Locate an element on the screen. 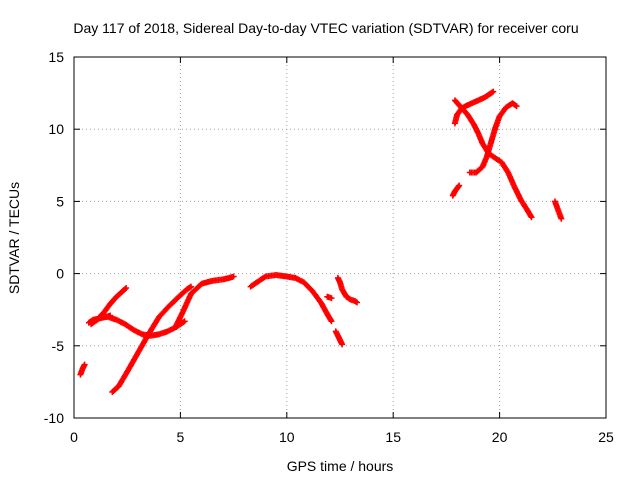 The image size is (640, 485). x-tick-label: 20 is located at coordinates (500, 437).